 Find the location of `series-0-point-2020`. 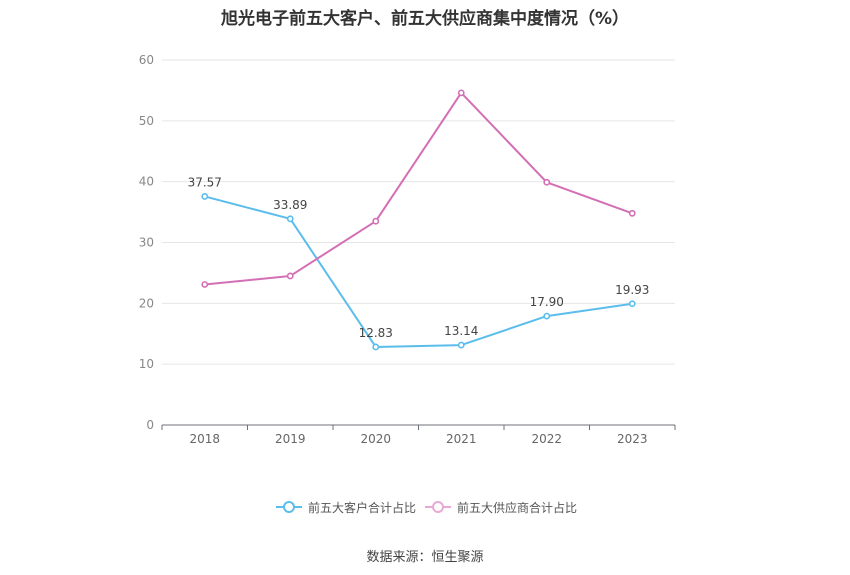

series-0-point-2020 is located at coordinates (376, 347).